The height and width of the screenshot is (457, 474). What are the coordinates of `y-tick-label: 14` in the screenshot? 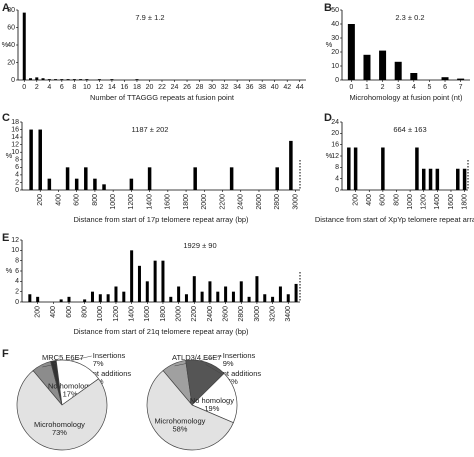 It's located at (15, 137).